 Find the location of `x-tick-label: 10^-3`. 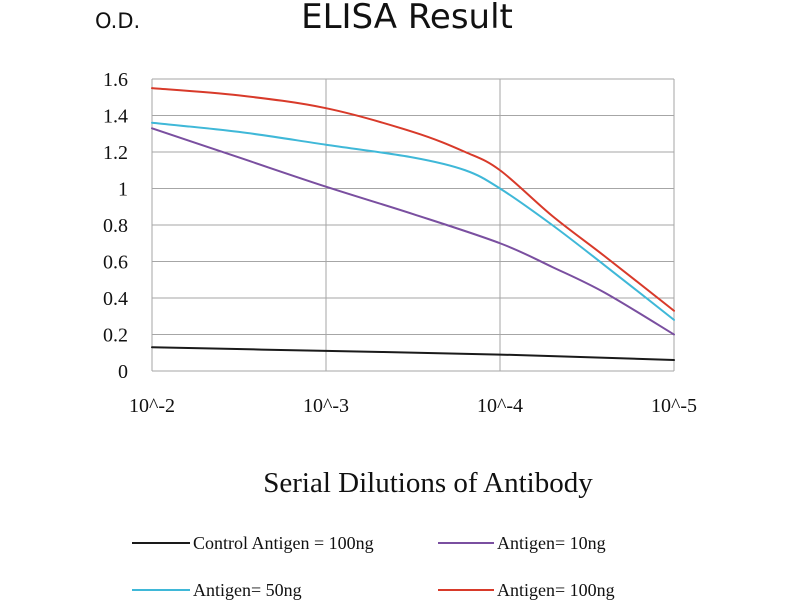

x-tick-label: 10^-3 is located at coordinates (326, 406).